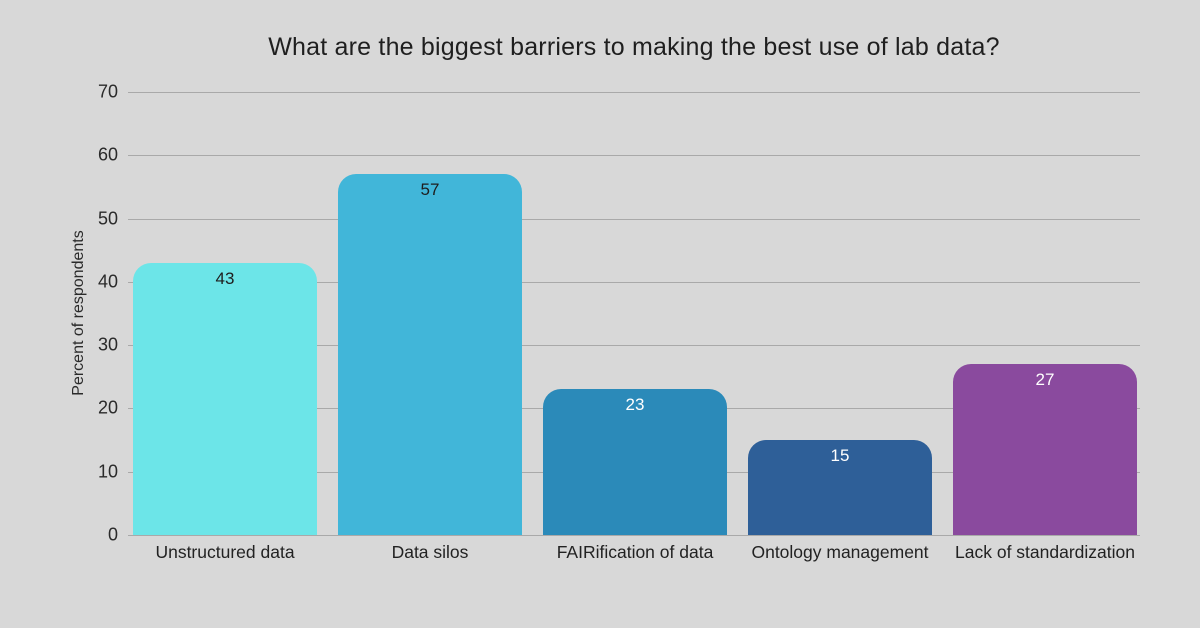  I want to click on x-tick-label: Ontology management, so click(840, 552).